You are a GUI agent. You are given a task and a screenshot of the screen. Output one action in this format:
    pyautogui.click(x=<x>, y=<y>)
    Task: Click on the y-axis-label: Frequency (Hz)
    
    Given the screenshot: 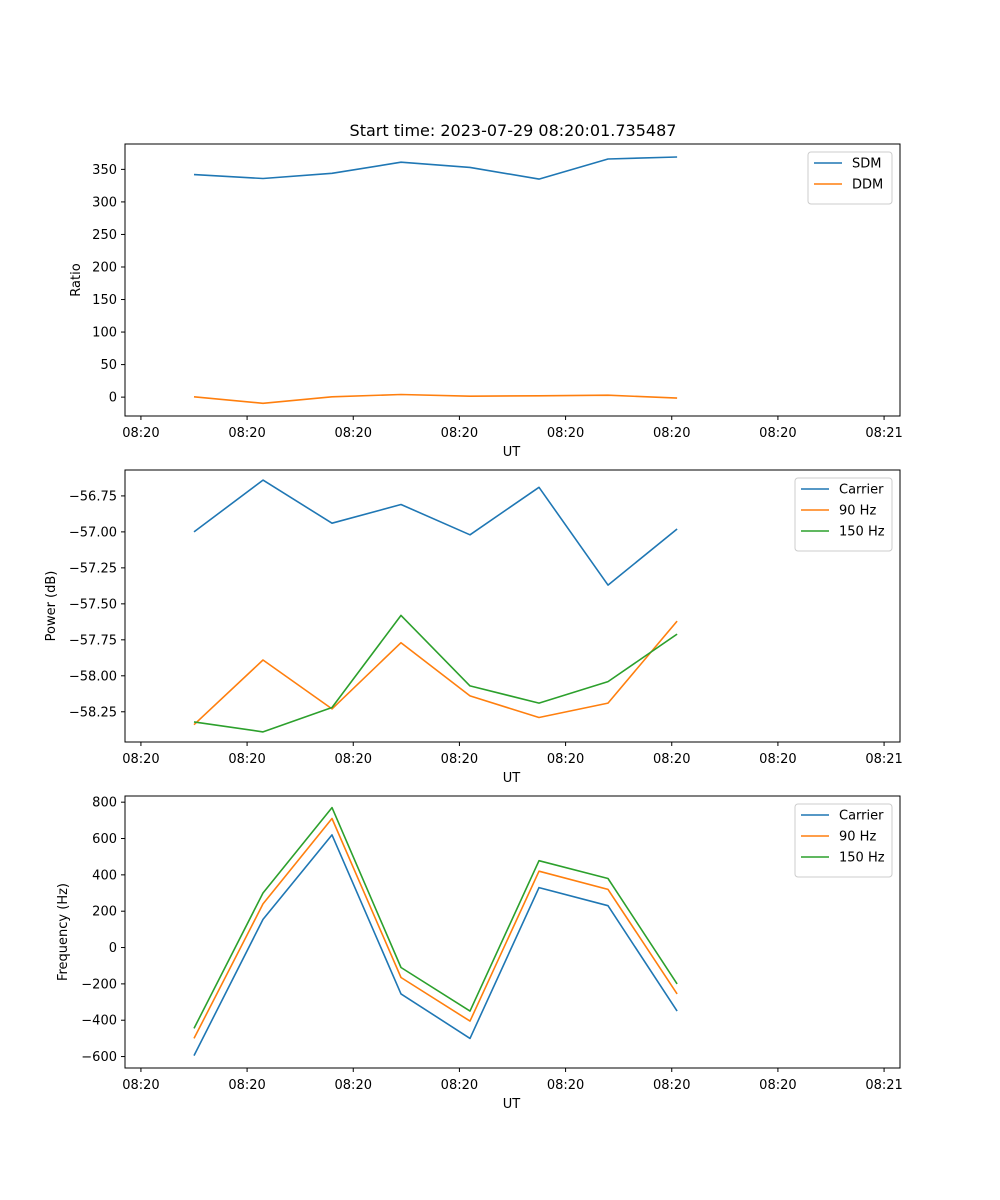 What is the action you would take?
    pyautogui.click(x=63, y=932)
    